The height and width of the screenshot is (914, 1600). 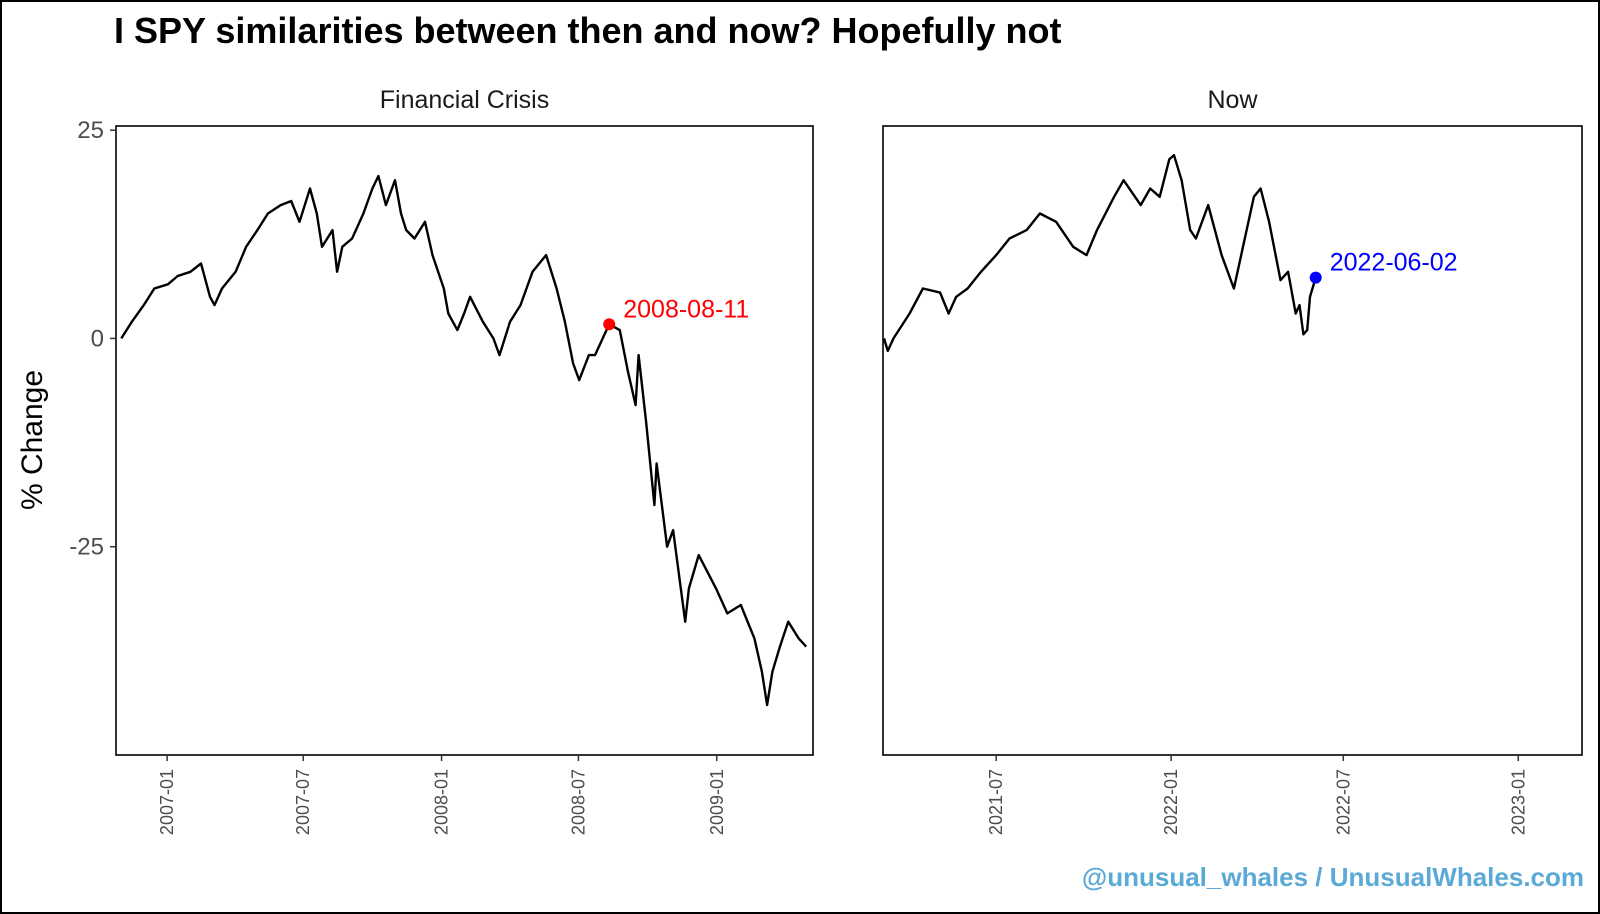 I want to click on x-tick-label: 2008-07, so click(x=578, y=802).